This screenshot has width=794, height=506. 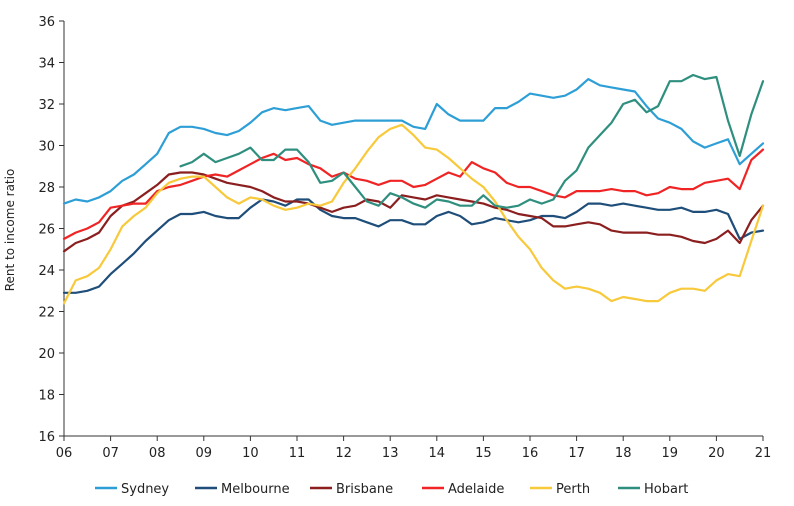 What do you see at coordinates (414, 453) in the screenshot?
I see `x-tick-labels: 06 07 08 09 10 11 12 13 14 15 16 17 18 19 20 21` at bounding box center [414, 453].